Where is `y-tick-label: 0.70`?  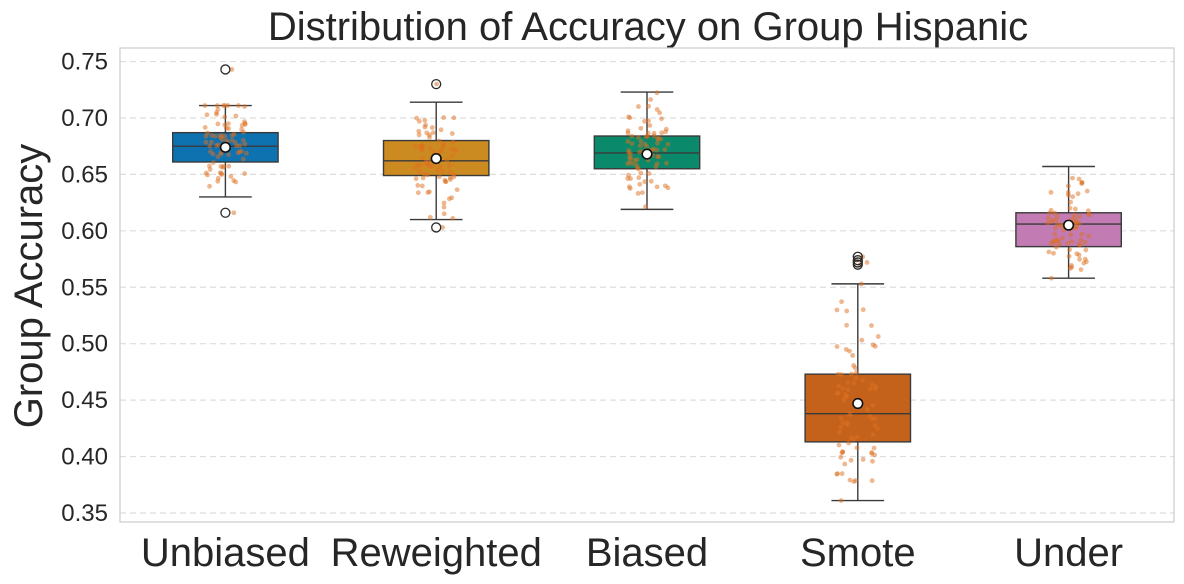
y-tick-label: 0.70 is located at coordinates (84, 118).